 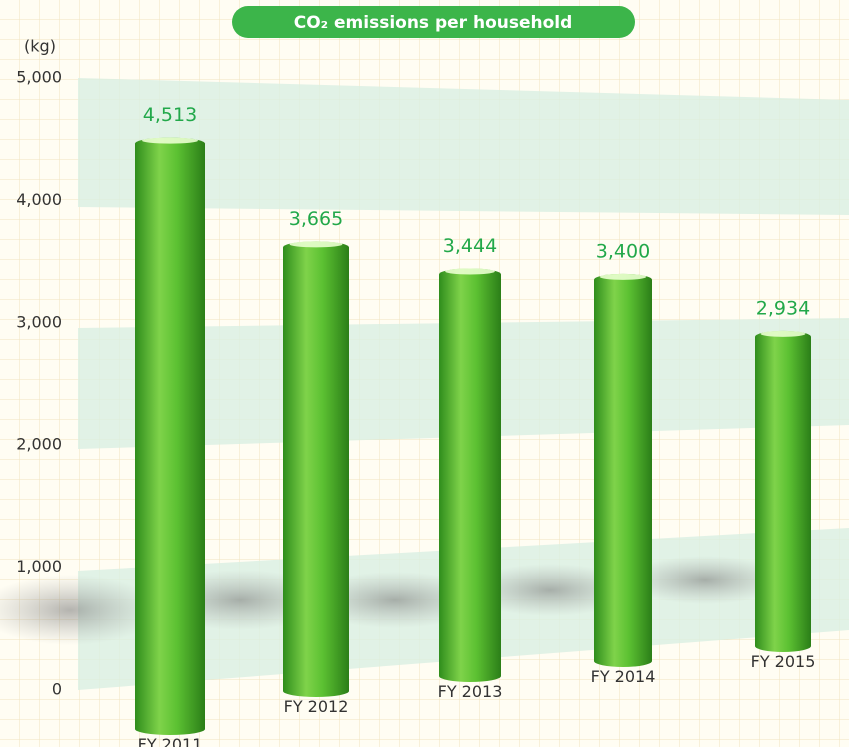 What do you see at coordinates (783, 308) in the screenshot?
I see `value-label: 2,934` at bounding box center [783, 308].